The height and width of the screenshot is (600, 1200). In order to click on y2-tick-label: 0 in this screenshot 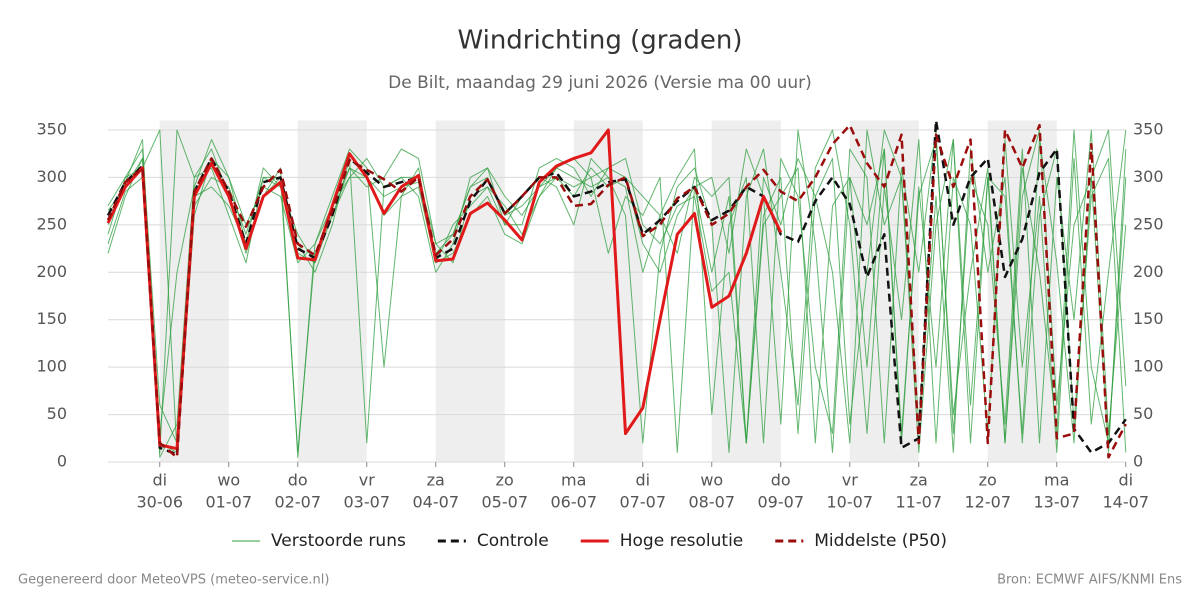, I will do `click(1138, 461)`.